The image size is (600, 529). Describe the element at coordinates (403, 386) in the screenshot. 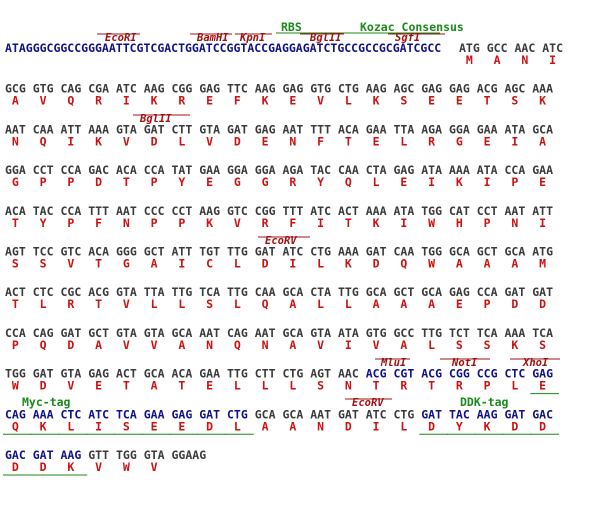

I see `amino-acid: R` at that location.